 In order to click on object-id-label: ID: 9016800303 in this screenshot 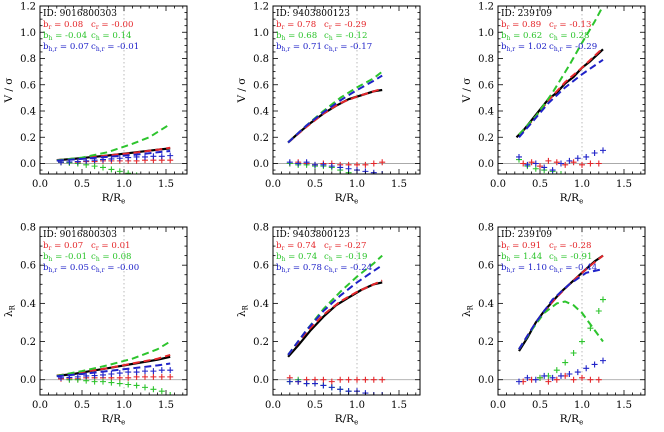, I will do `click(80, 14)`.